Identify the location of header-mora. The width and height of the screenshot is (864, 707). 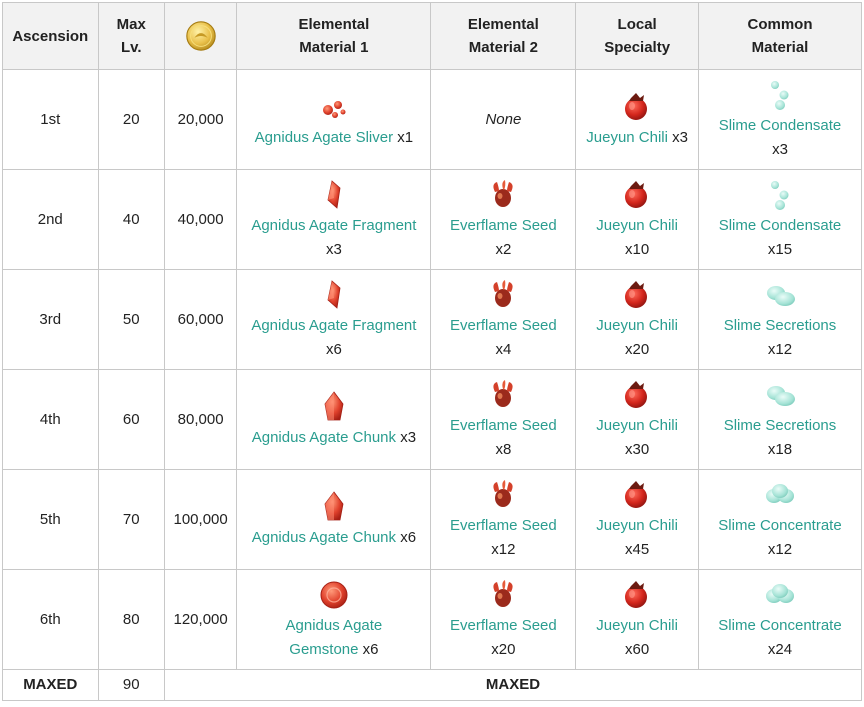
(200, 36).